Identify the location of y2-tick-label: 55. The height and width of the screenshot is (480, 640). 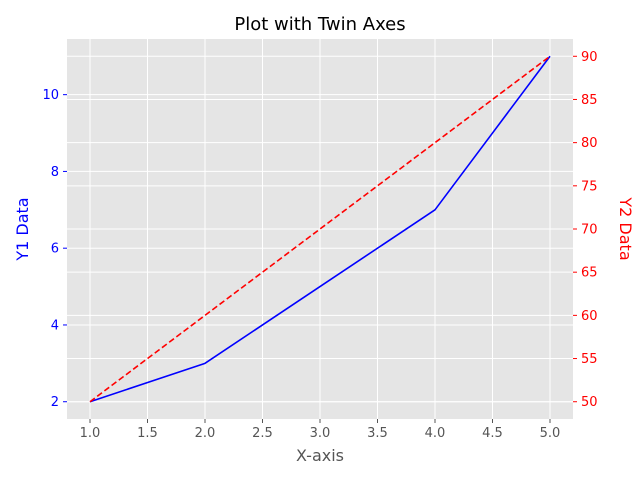
(589, 359).